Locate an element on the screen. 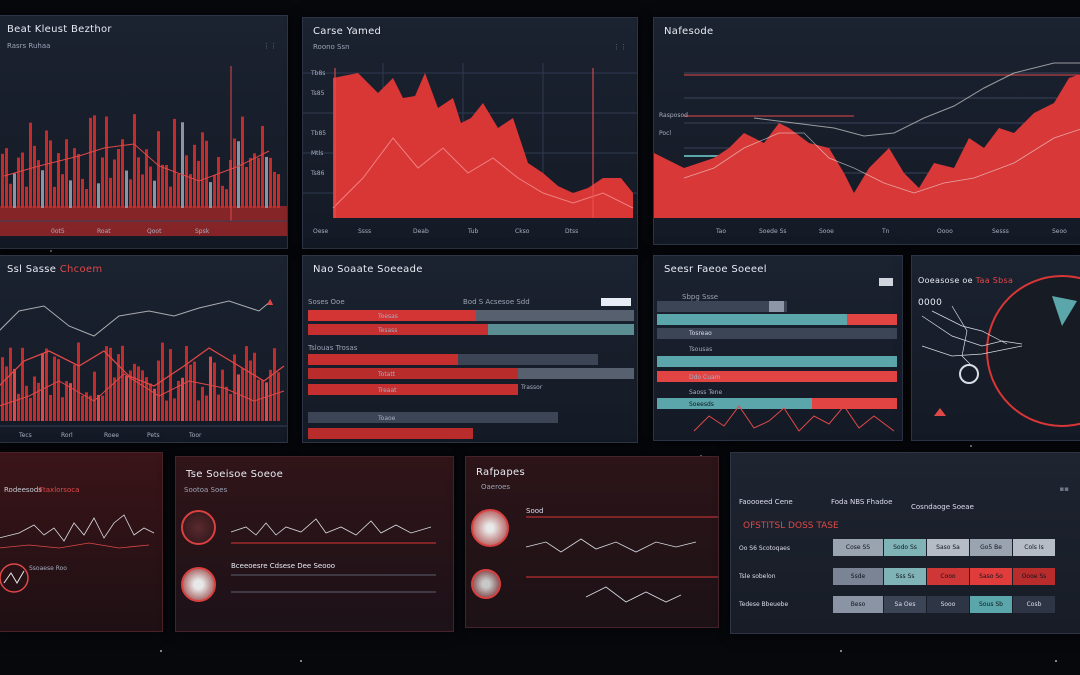  table-cell: Cose SS is located at coordinates (858, 547).